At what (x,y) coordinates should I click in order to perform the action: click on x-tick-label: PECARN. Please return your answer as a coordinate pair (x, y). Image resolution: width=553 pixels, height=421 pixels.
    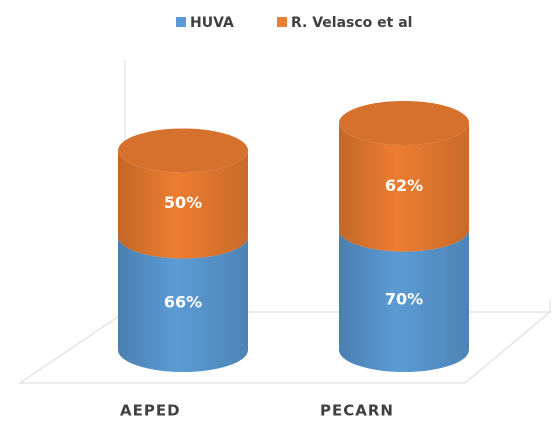
    Looking at the image, I should click on (357, 411).